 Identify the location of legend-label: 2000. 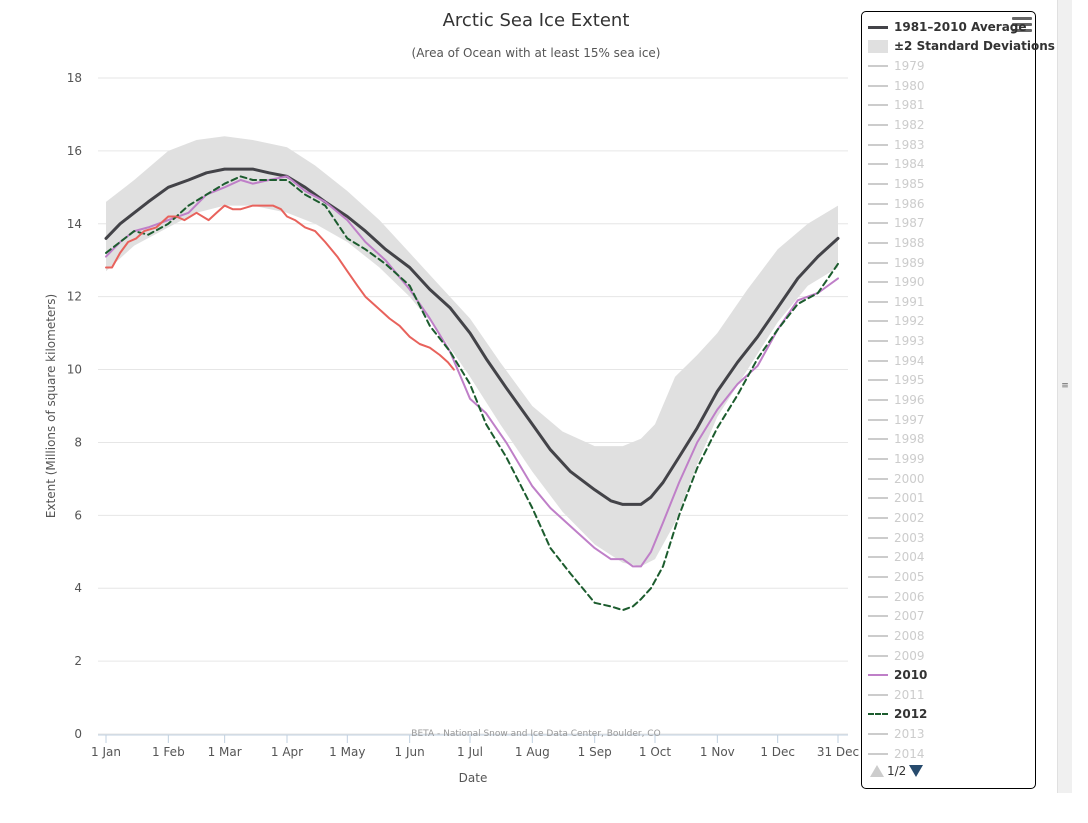
(909, 478).